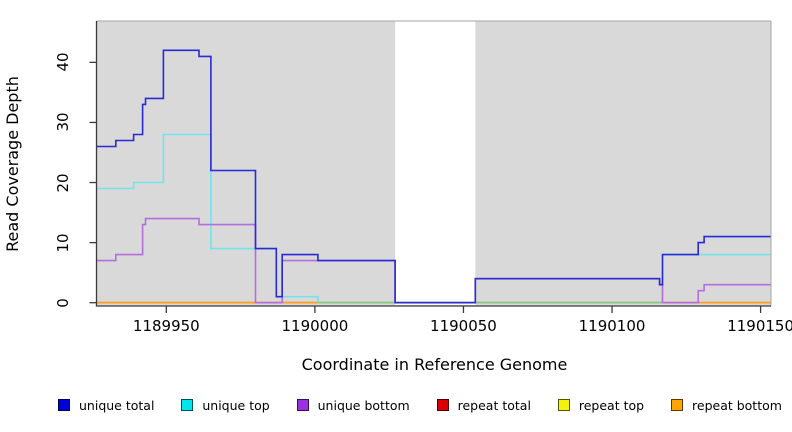  I want to click on legend-item-repeat-bottom: repeat bottom, so click(726, 405).